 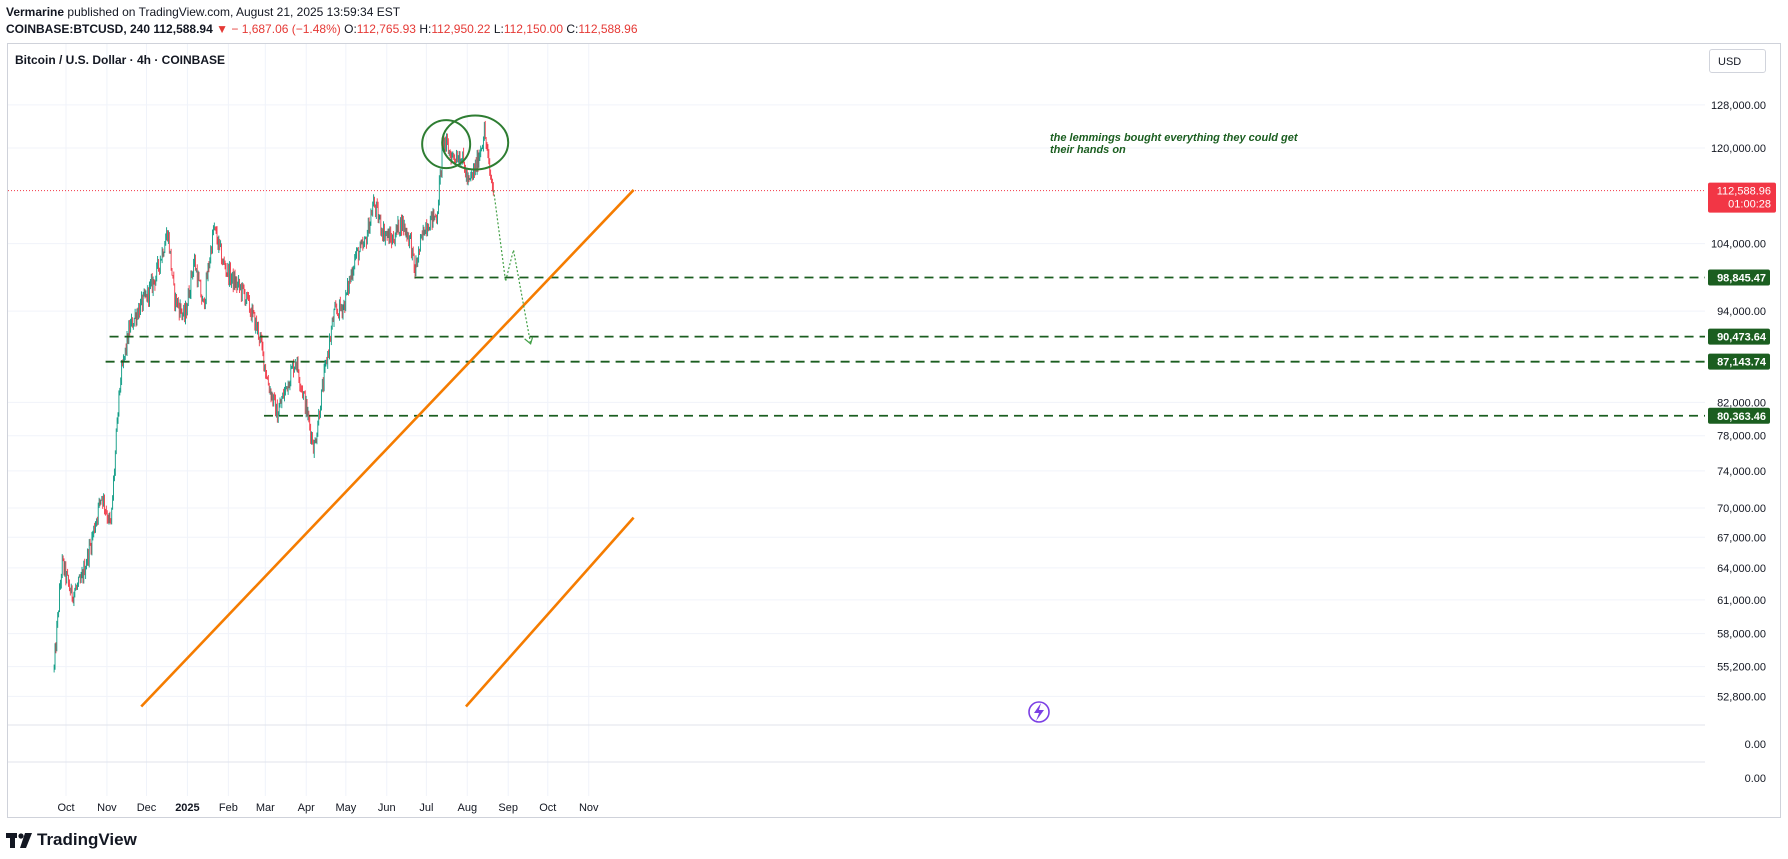 I want to click on price-tick-label: 61,000.00, so click(x=1741, y=601).